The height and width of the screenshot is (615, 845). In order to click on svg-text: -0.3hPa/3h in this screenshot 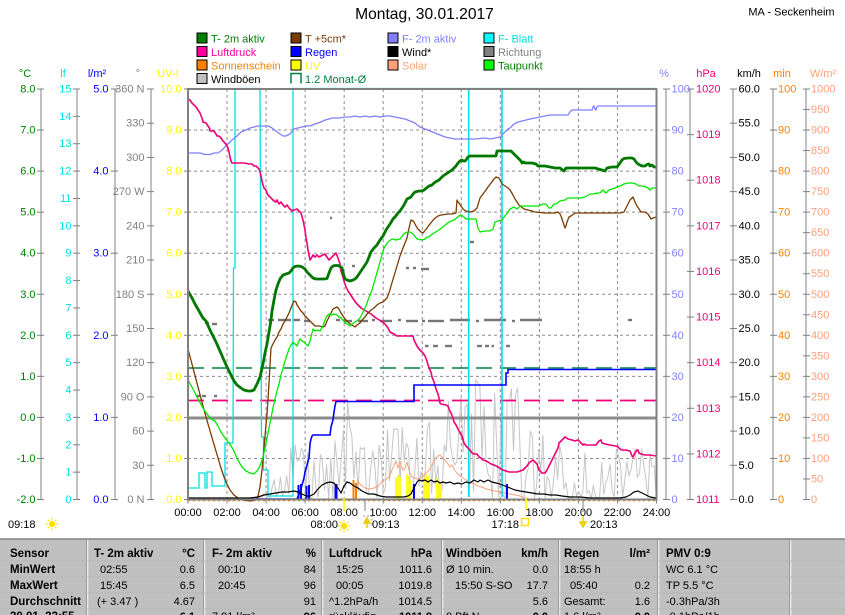, I will do `click(693, 602)`.